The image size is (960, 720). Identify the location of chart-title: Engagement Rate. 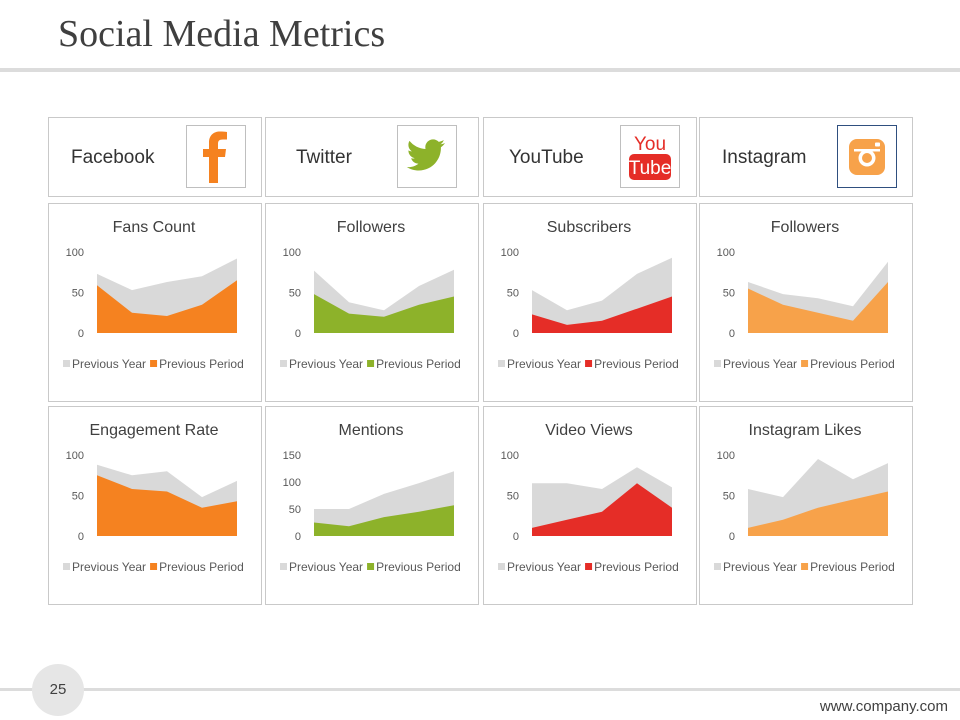
(154, 430).